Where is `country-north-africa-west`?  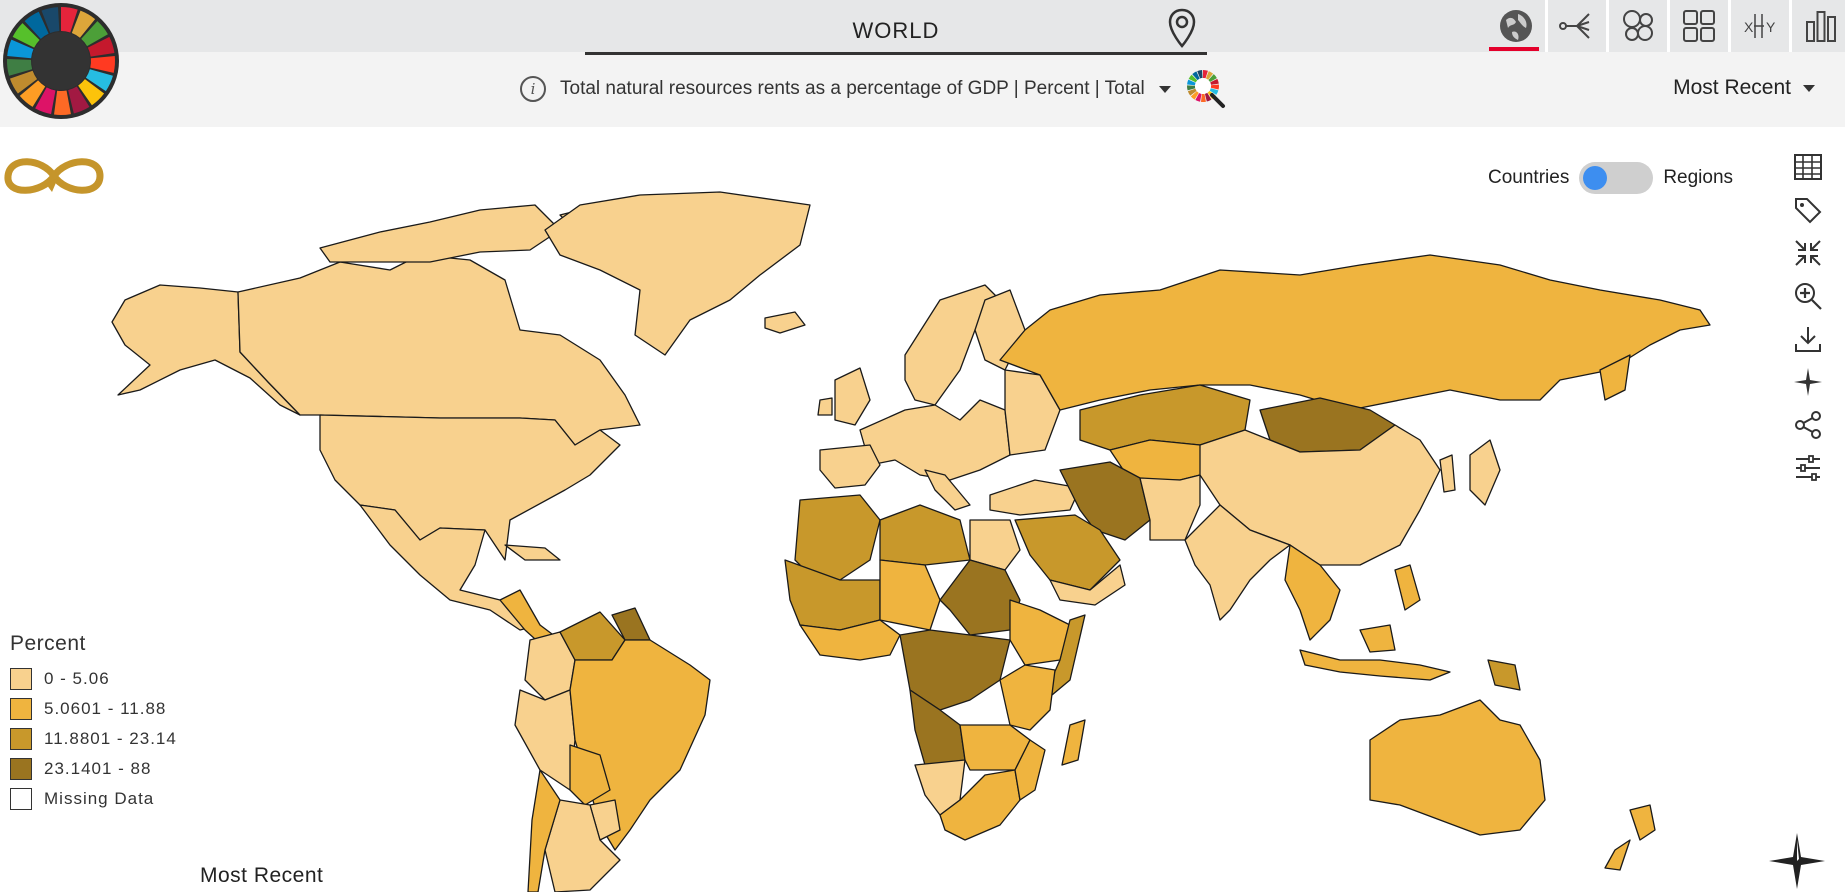
country-north-africa-west is located at coordinates (837, 537).